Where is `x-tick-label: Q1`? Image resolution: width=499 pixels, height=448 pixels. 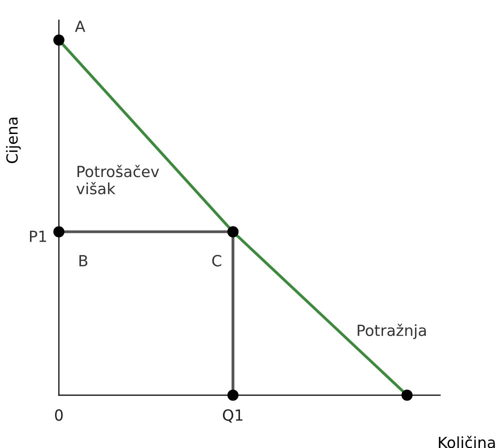
x-tick-label: Q1 is located at coordinates (232, 416).